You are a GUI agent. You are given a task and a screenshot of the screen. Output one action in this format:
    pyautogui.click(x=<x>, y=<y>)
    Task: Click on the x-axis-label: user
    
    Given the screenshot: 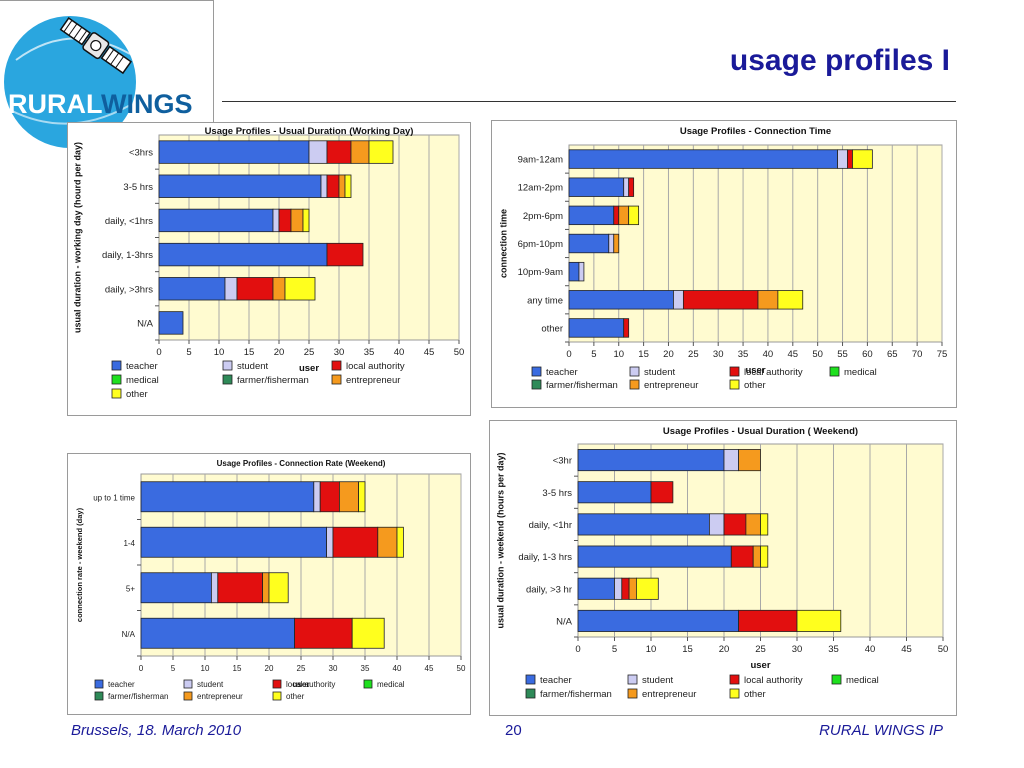 What is the action you would take?
    pyautogui.click(x=755, y=370)
    